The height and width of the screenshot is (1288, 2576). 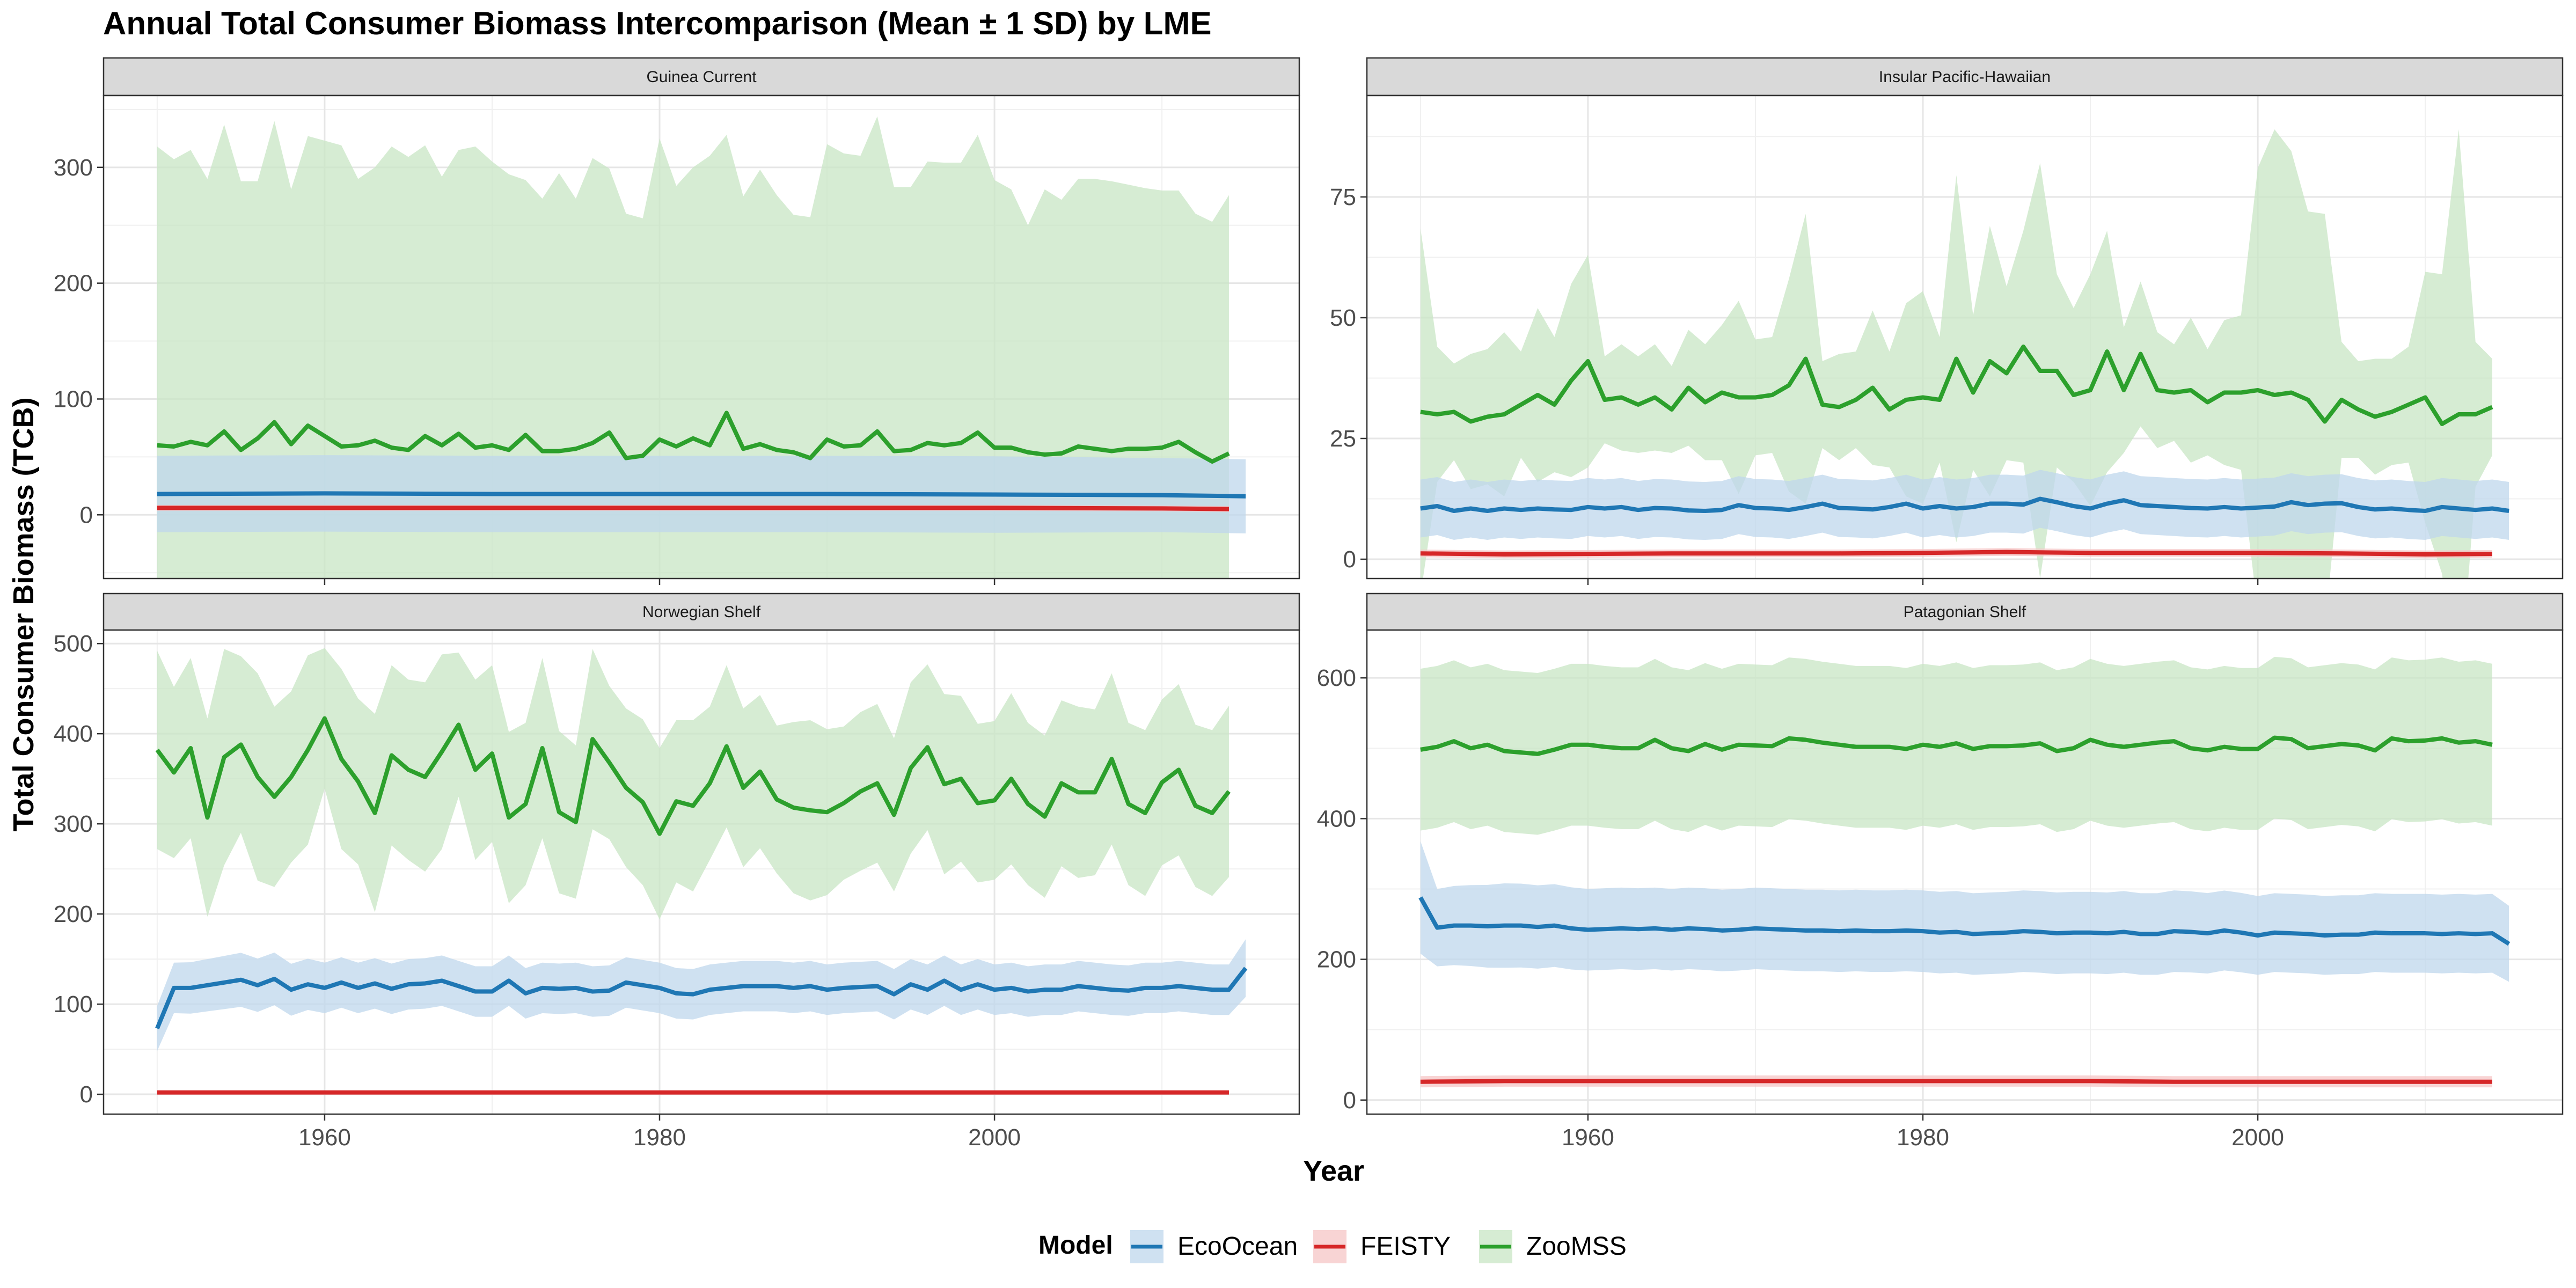 I want to click on y-tick-label: 50, so click(x=1343, y=318).